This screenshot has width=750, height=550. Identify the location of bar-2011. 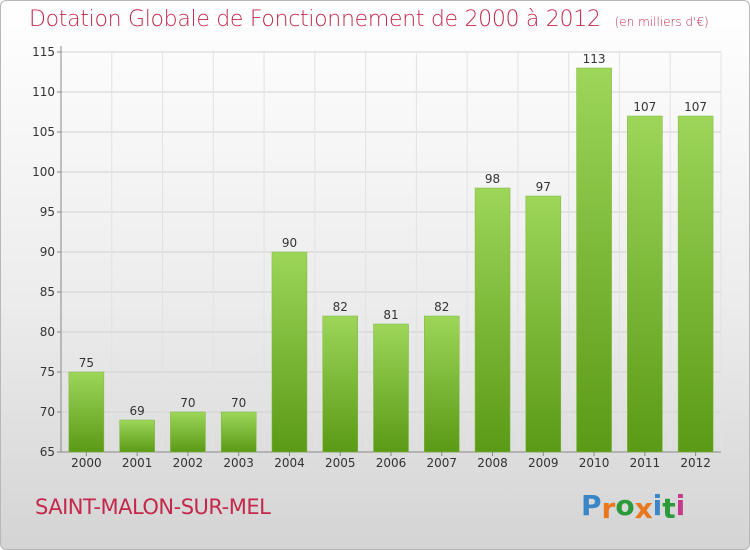
(645, 284).